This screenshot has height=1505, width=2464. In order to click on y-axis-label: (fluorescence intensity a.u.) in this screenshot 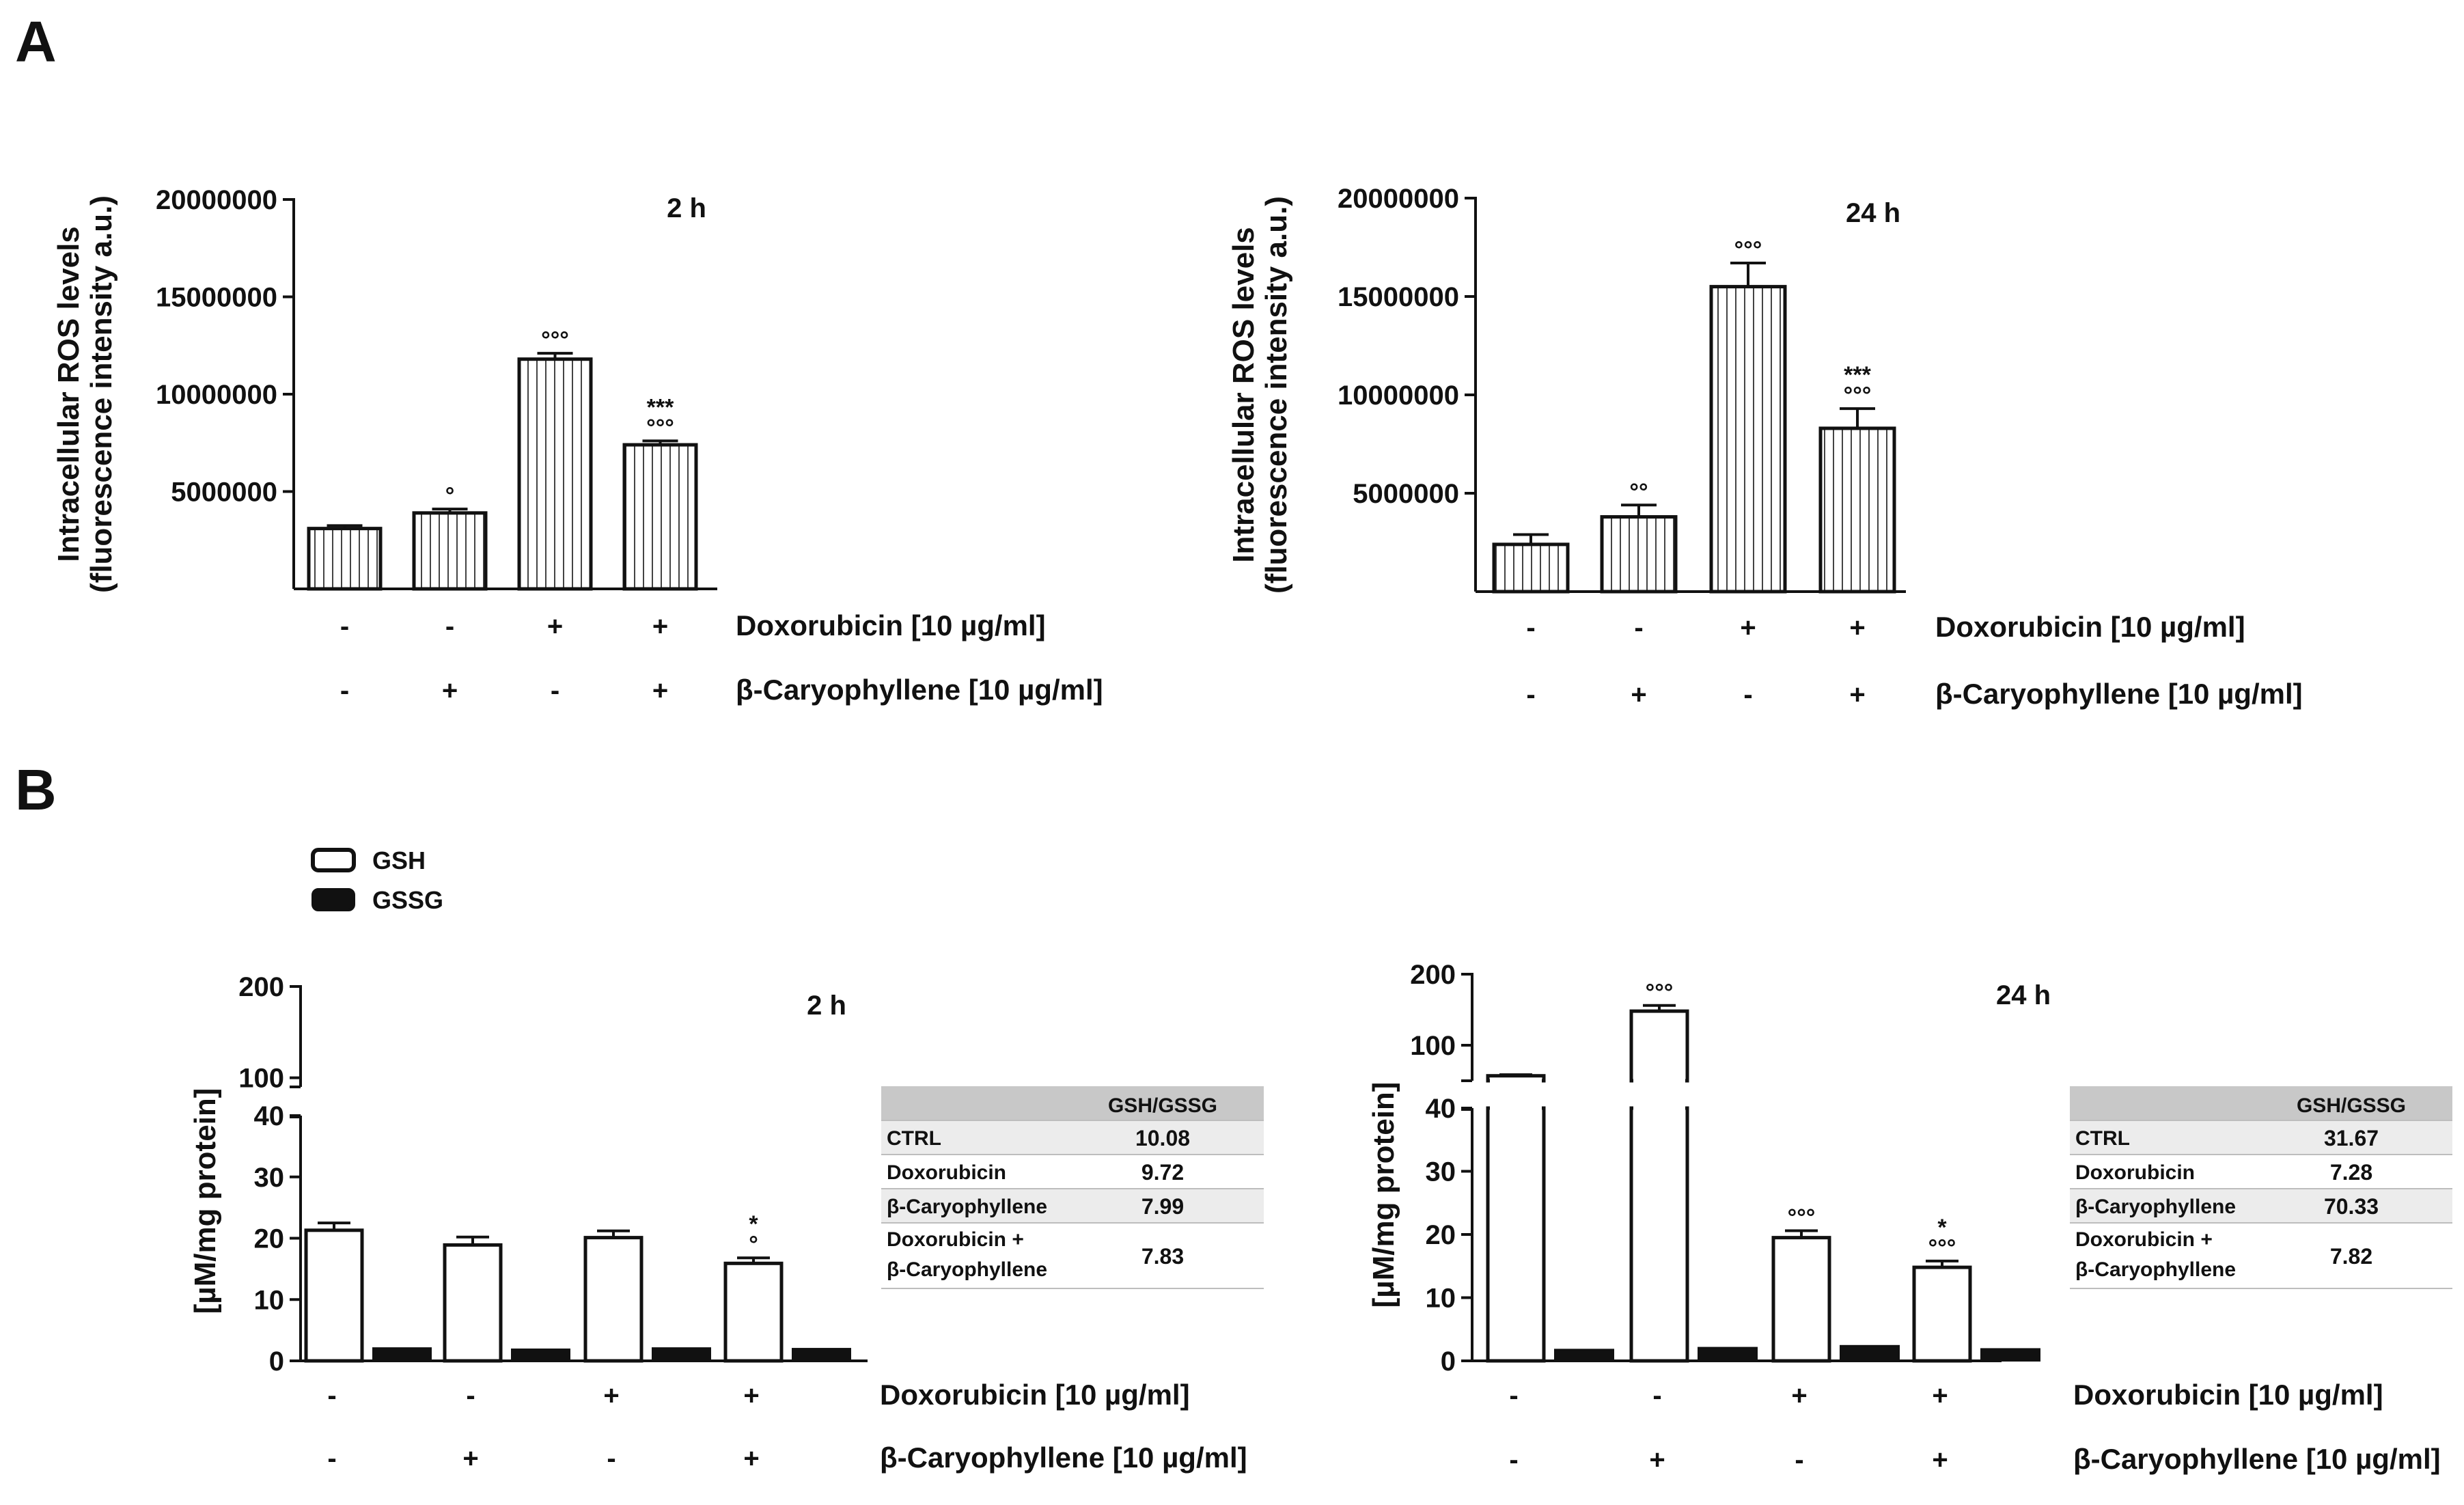, I will do `click(1276, 395)`.